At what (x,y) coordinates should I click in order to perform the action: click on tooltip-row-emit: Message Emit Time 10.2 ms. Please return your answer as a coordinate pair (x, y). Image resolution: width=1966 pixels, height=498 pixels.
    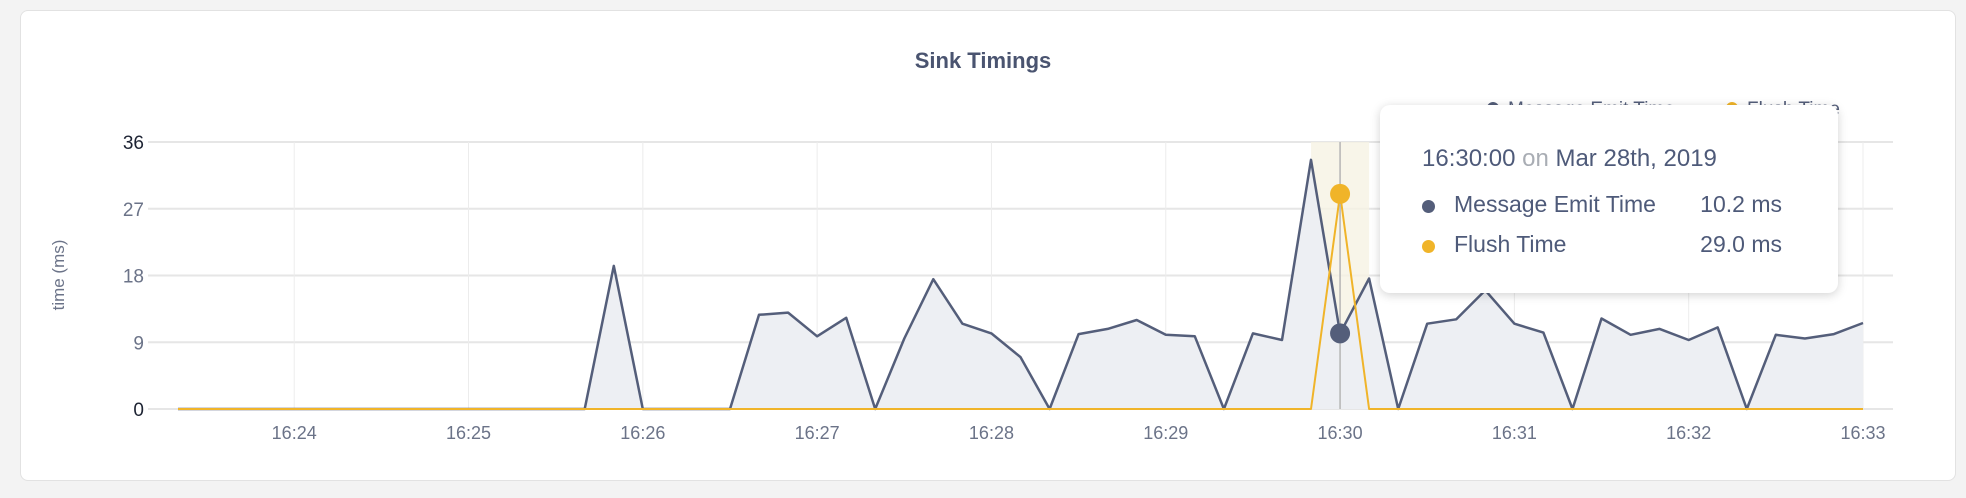
    Looking at the image, I should click on (1602, 206).